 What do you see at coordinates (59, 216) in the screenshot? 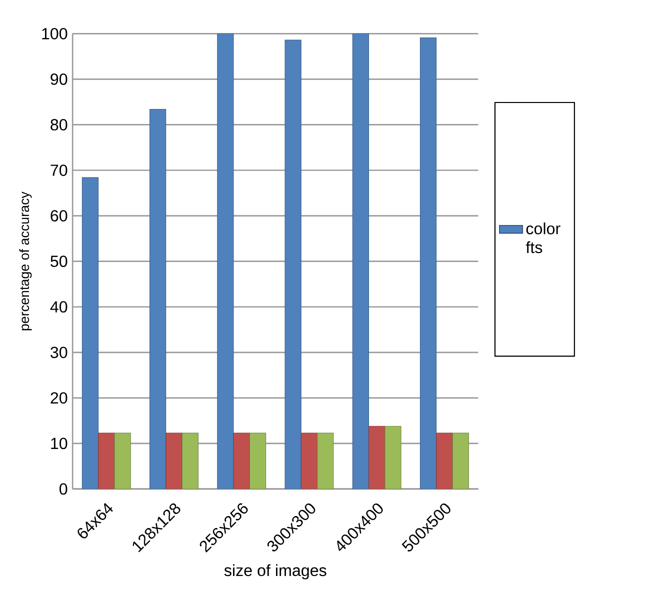
I see `y-tick-label: 60` at bounding box center [59, 216].